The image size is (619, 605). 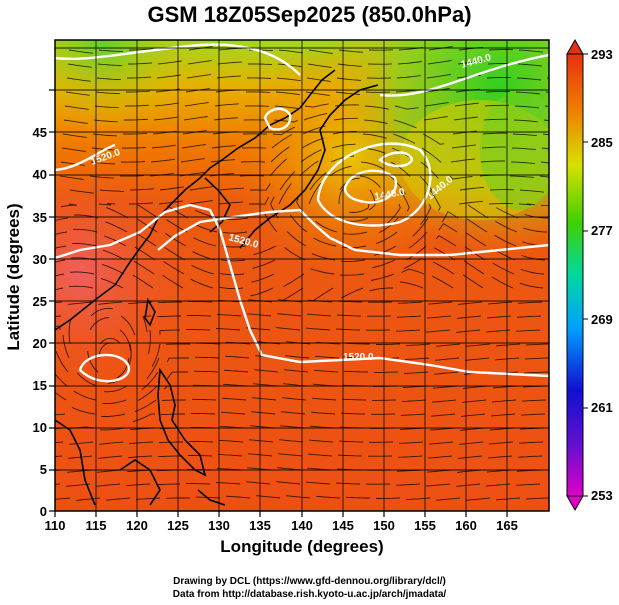 What do you see at coordinates (589, 275) in the screenshot?
I see `colorbar: 253 261 269 277 285 293` at bounding box center [589, 275].